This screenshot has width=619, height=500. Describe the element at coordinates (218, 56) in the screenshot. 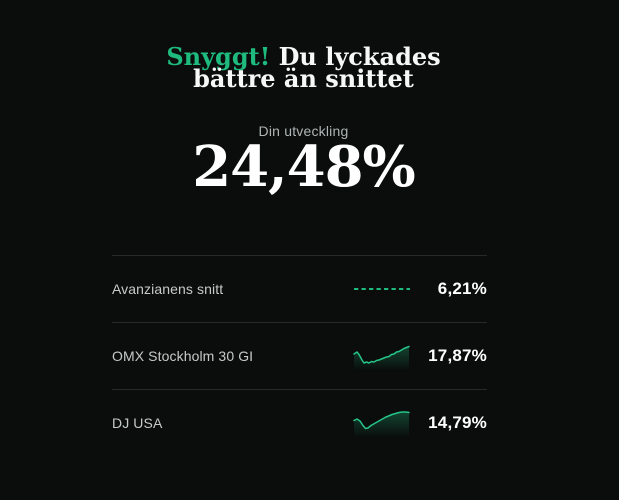

I see `title-highlight: Snyggt!` at that location.